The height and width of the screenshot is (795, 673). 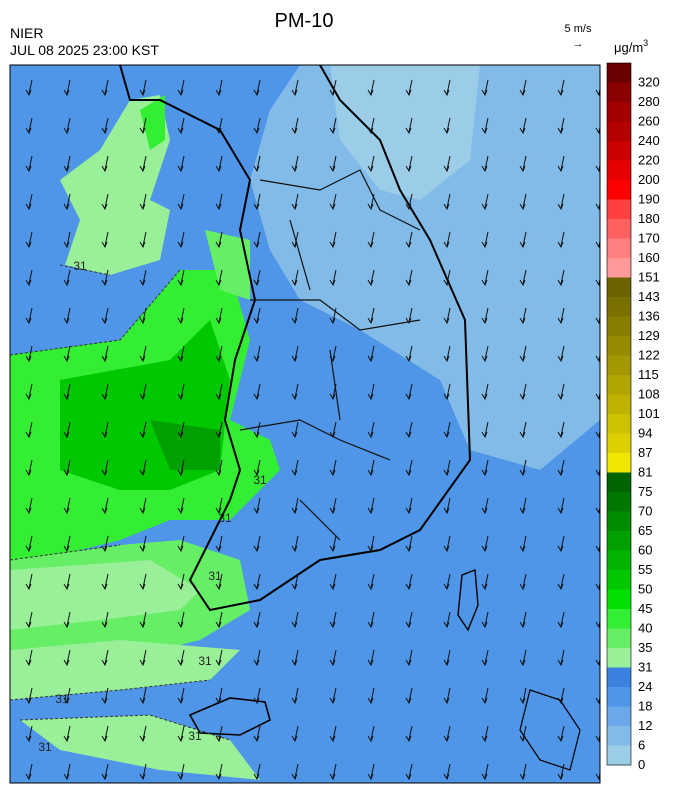 I want to click on colorbar-label: 160, so click(x=649, y=257).